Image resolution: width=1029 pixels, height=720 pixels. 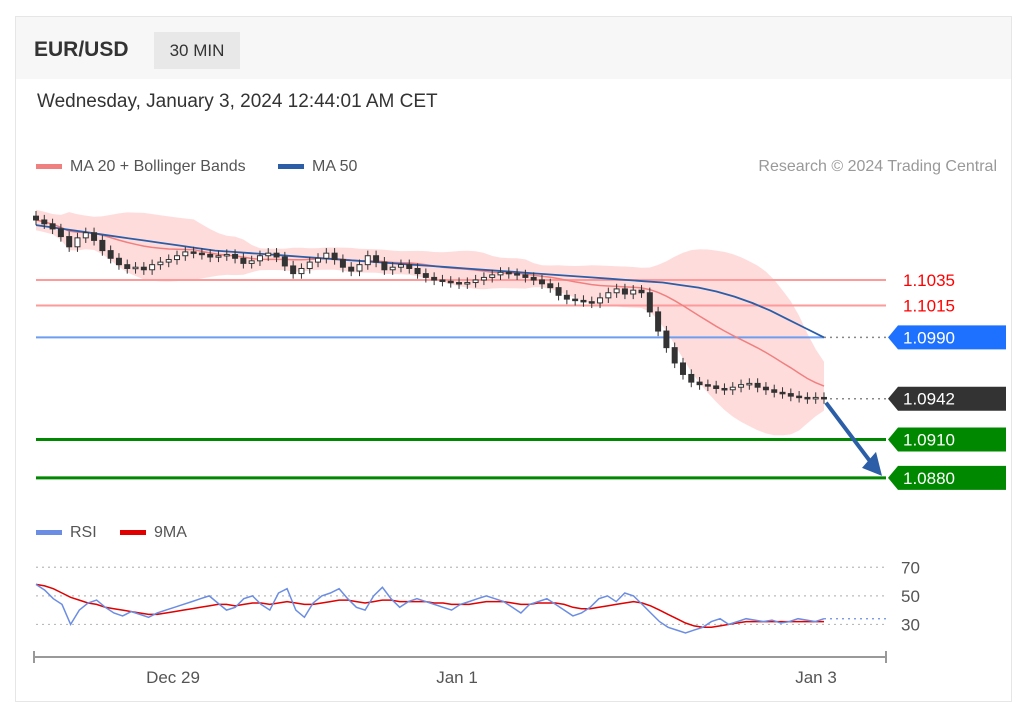 What do you see at coordinates (929, 280) in the screenshot?
I see `level-label-0: 1.1035` at bounding box center [929, 280].